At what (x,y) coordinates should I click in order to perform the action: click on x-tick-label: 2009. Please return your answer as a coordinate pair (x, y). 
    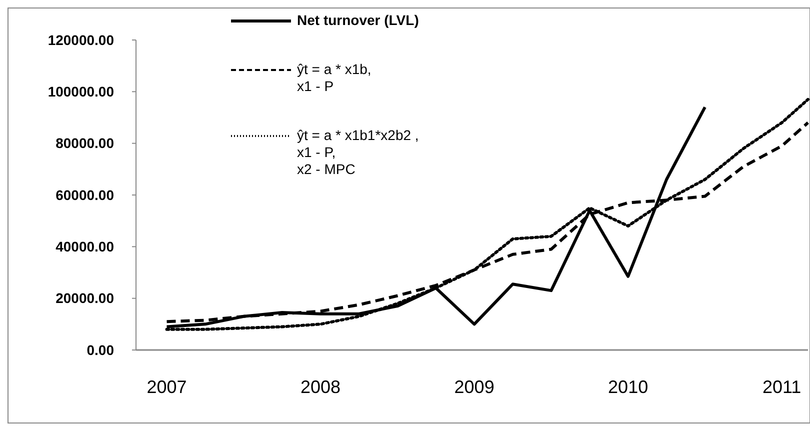
    Looking at the image, I should click on (474, 387).